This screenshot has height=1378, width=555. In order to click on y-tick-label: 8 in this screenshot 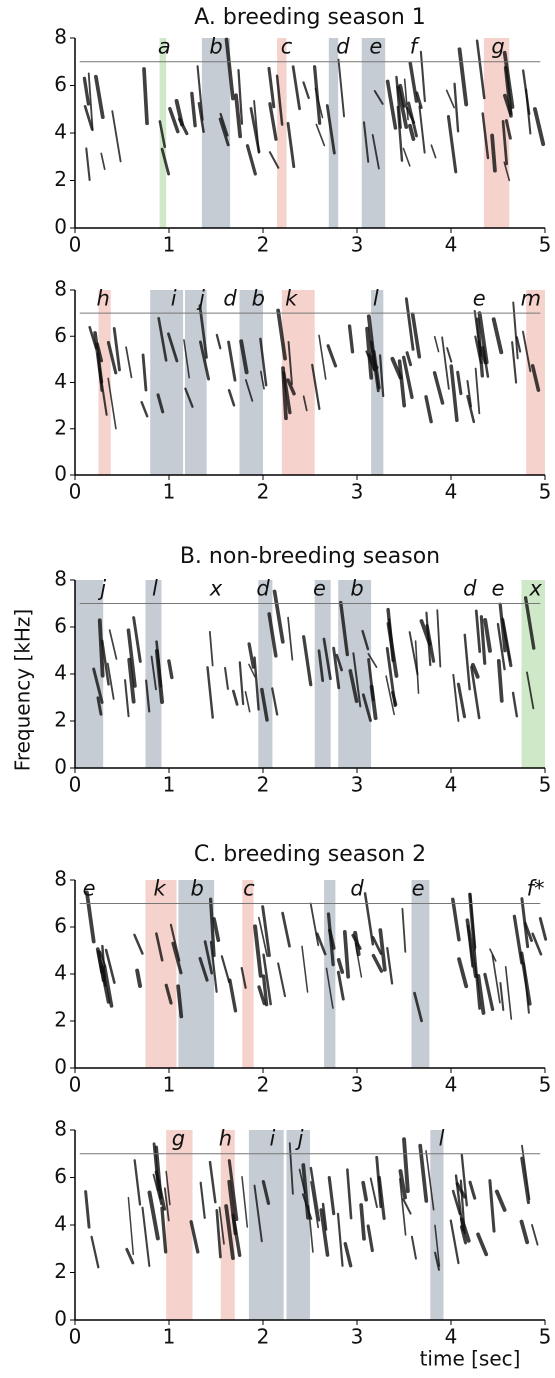, I will do `click(60, 289)`.